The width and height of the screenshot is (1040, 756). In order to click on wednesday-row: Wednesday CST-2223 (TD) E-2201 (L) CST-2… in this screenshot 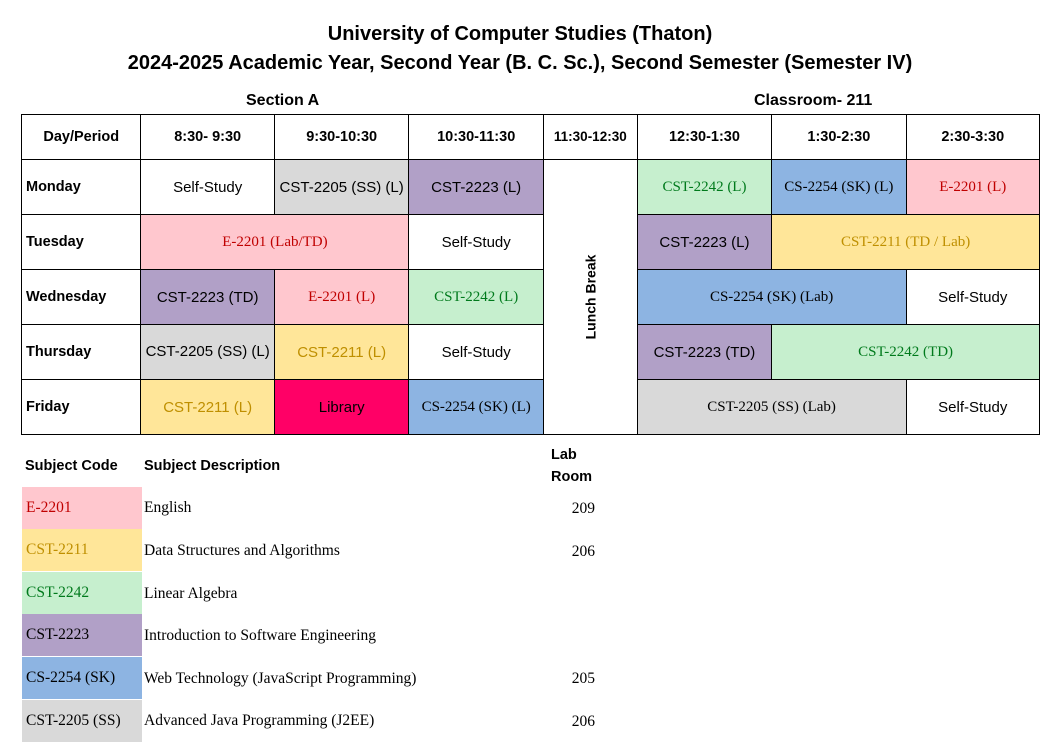, I will do `click(530, 297)`.